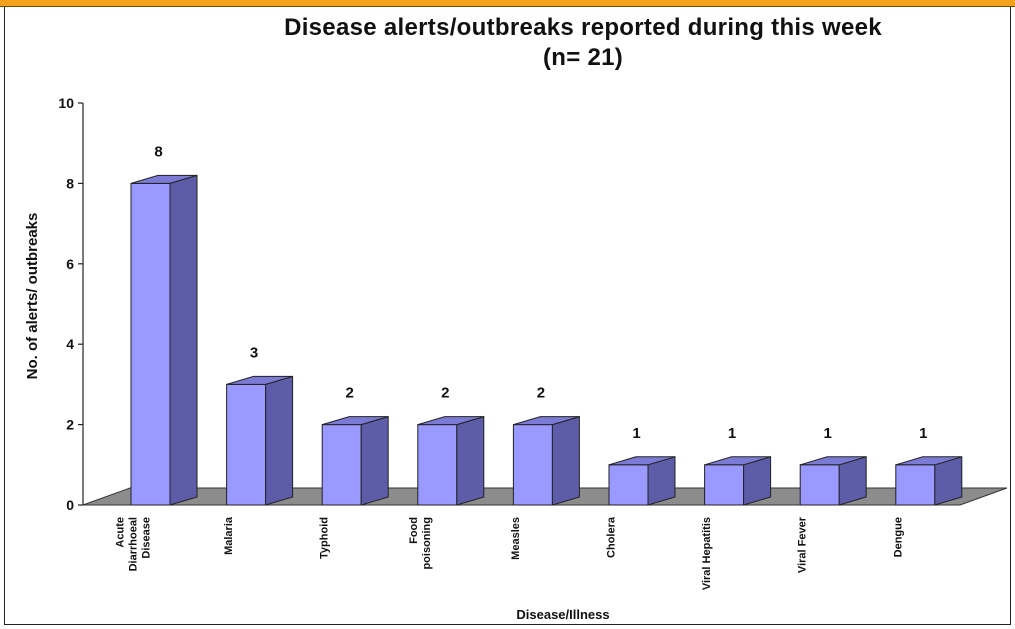 The image size is (1015, 629). I want to click on x-tick-label: Dengue, so click(898, 537).